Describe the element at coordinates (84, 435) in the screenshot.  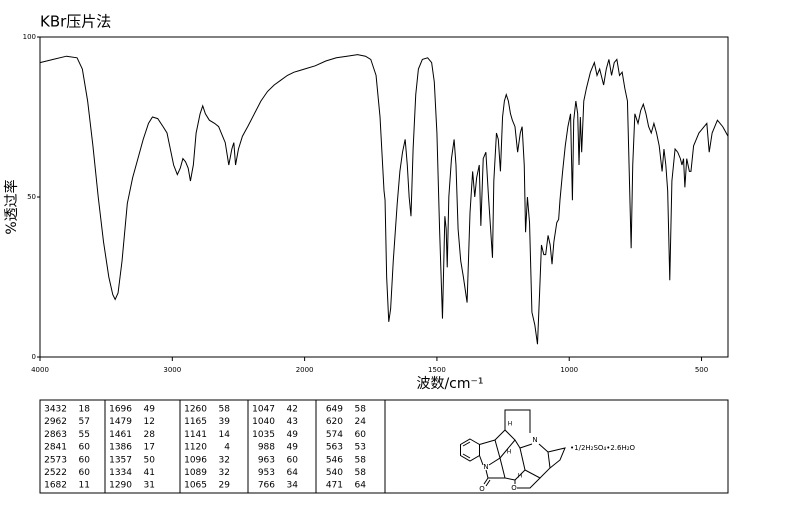
I see `peak-transmittance: 55` at that location.